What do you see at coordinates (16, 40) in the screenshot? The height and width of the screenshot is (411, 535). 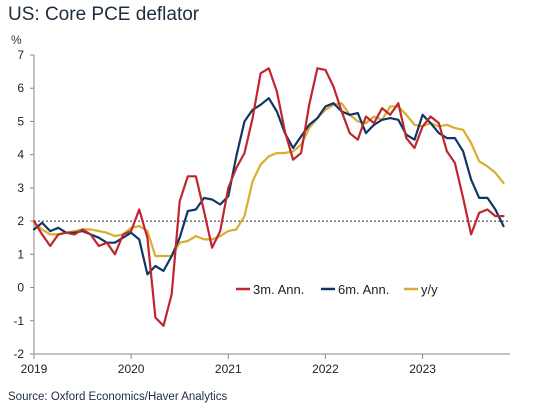 I see `y-axis-unit: %` at bounding box center [16, 40].